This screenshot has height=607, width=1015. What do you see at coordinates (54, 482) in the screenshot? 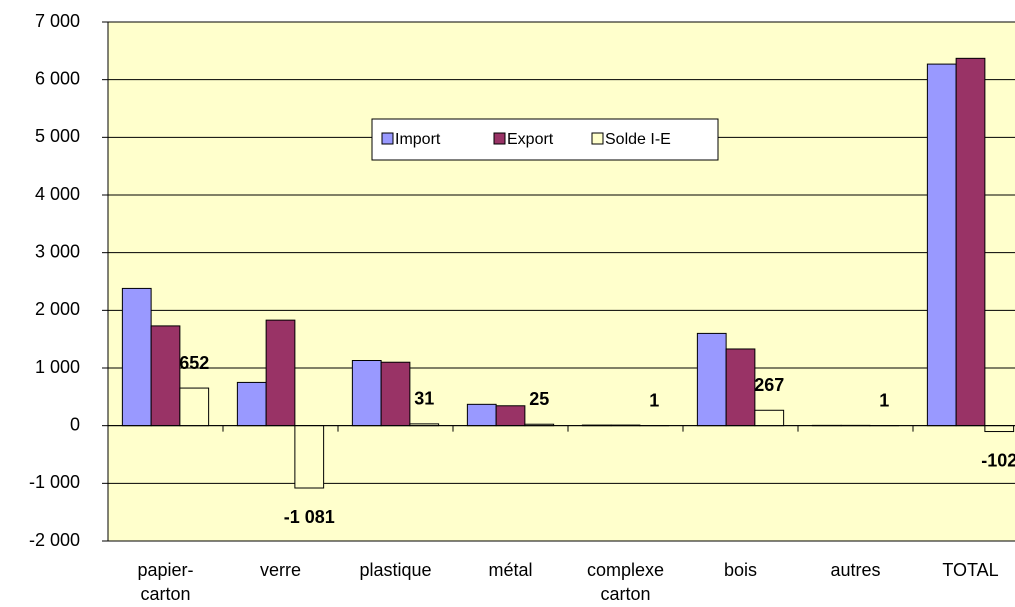
I see `y-tick-label: -1 000` at bounding box center [54, 482].